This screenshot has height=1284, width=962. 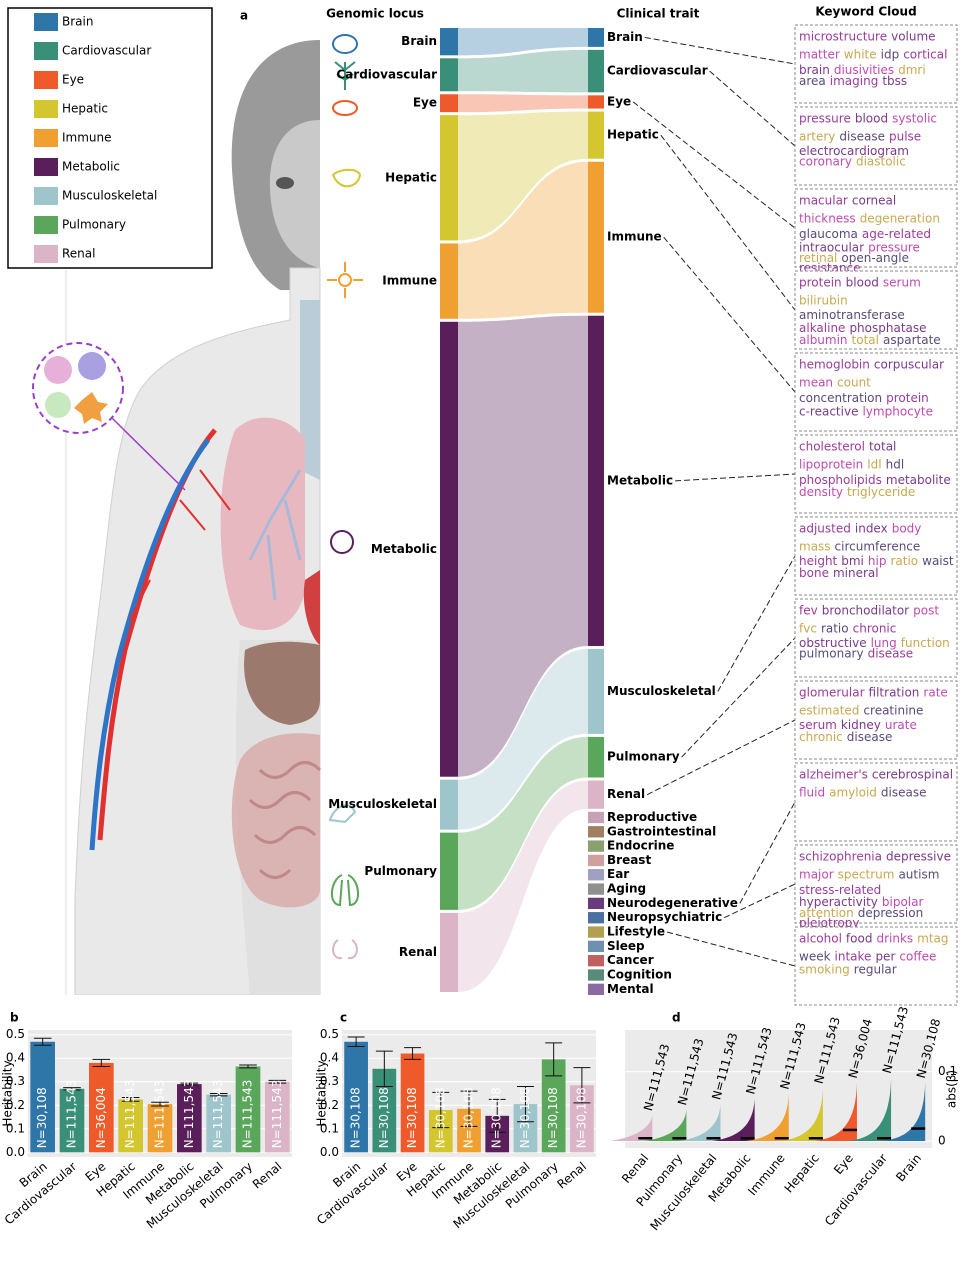 What do you see at coordinates (905, 137) in the screenshot?
I see `keyword: pulse` at bounding box center [905, 137].